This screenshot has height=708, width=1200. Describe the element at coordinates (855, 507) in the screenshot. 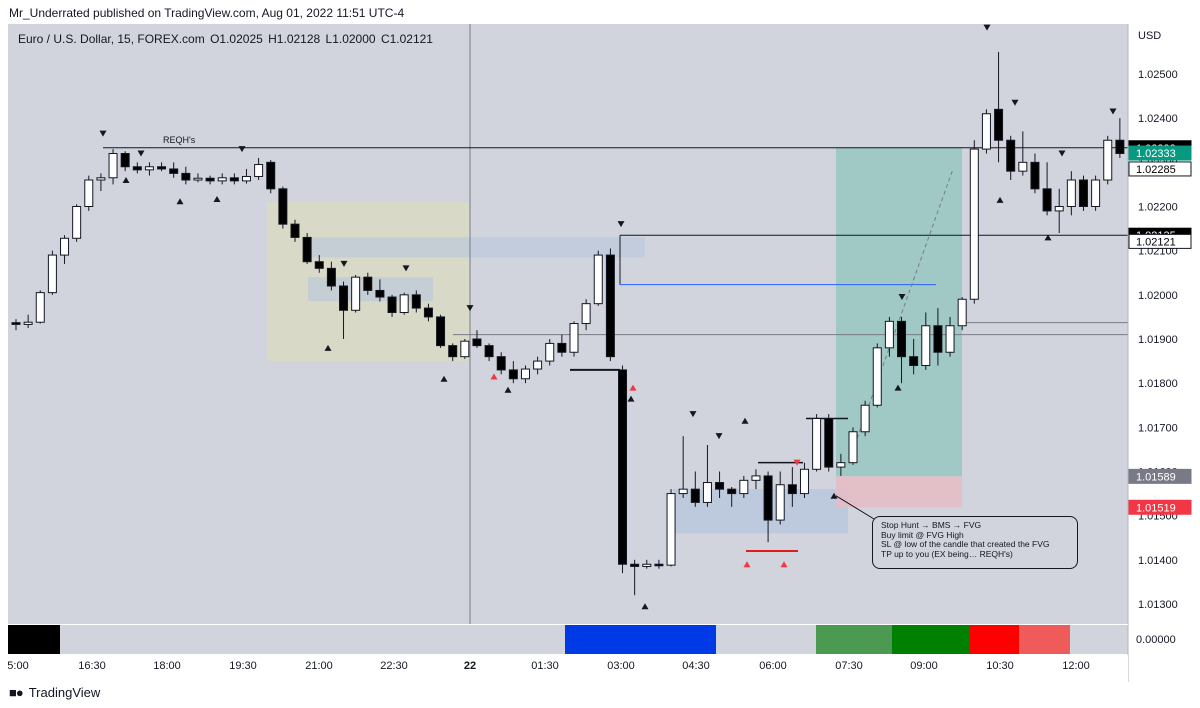

I see `note-pointer-line` at that location.